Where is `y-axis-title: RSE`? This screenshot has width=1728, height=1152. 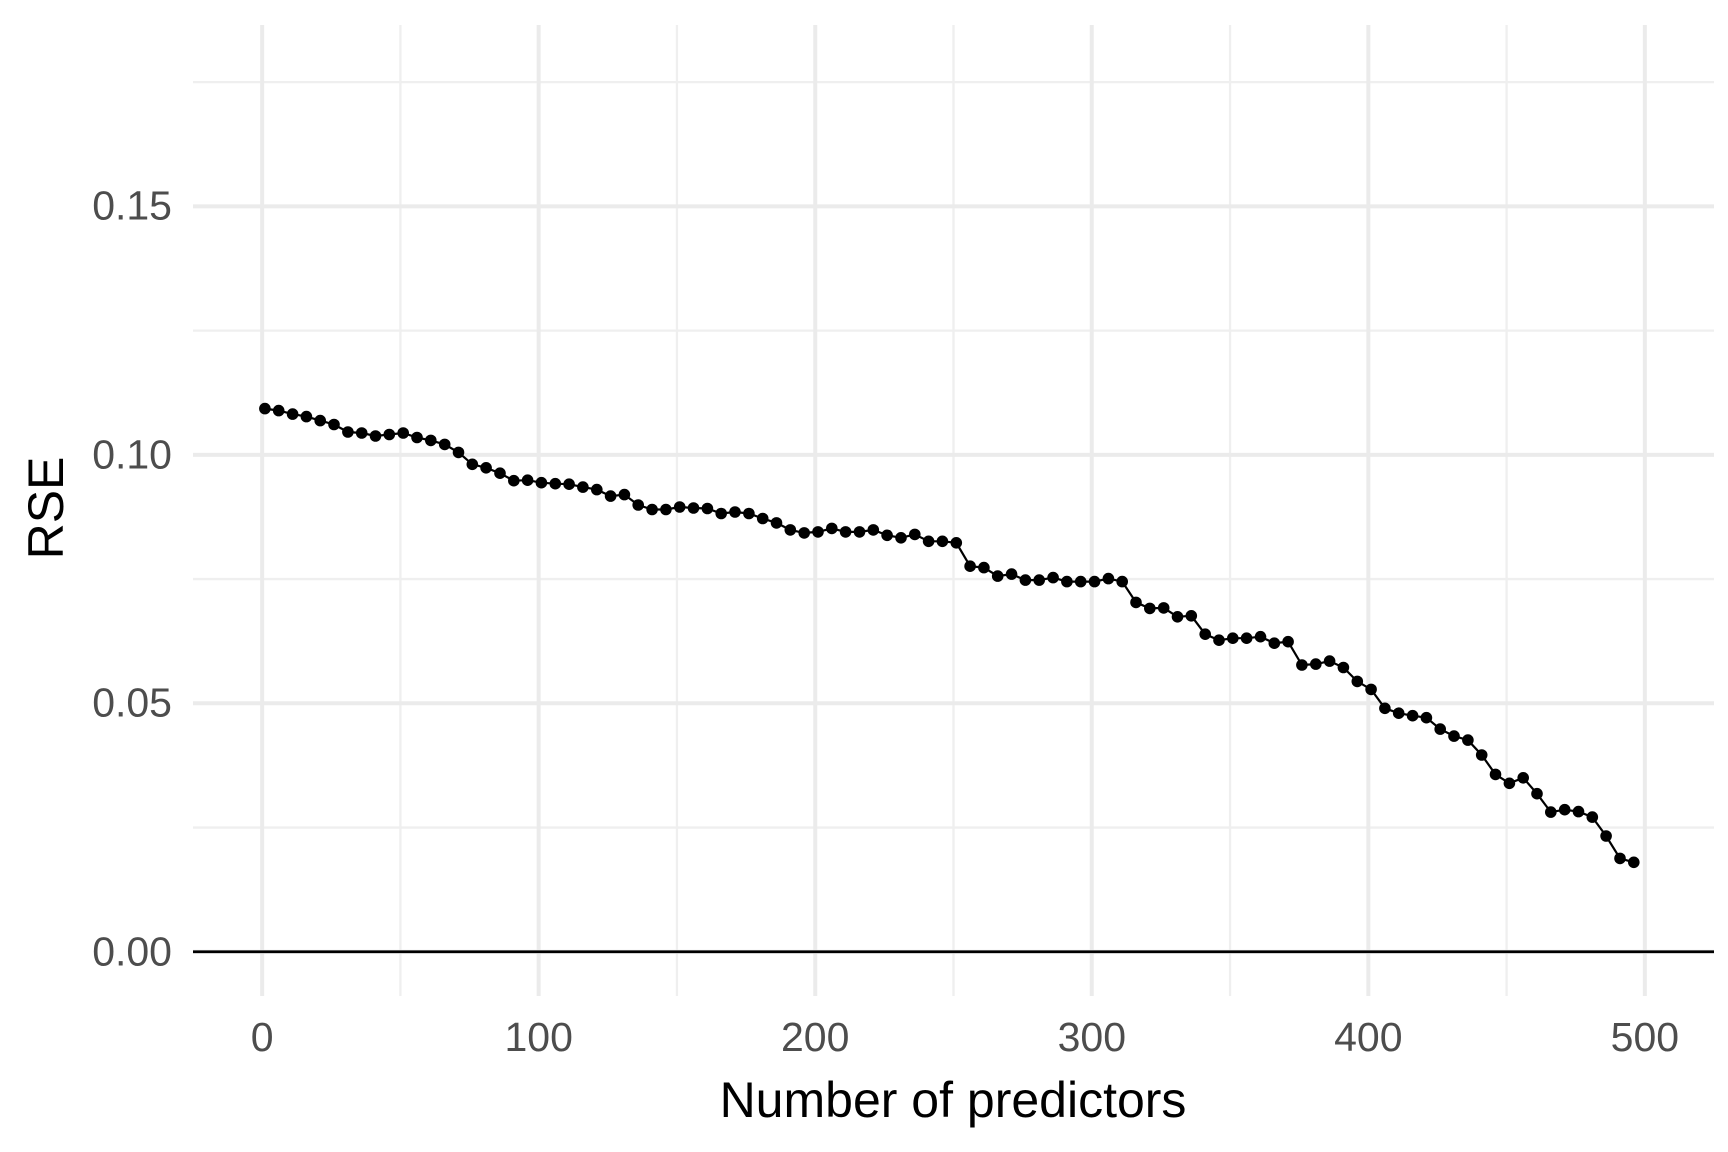
y-axis-title: RSE is located at coordinates (46, 508).